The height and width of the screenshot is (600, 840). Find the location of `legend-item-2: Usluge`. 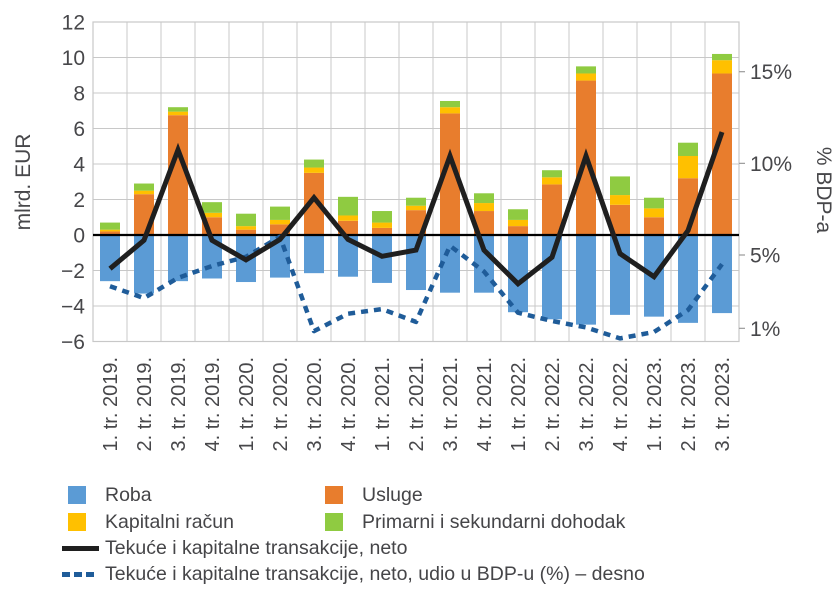

legend-item-2: Usluge is located at coordinates (374, 494).